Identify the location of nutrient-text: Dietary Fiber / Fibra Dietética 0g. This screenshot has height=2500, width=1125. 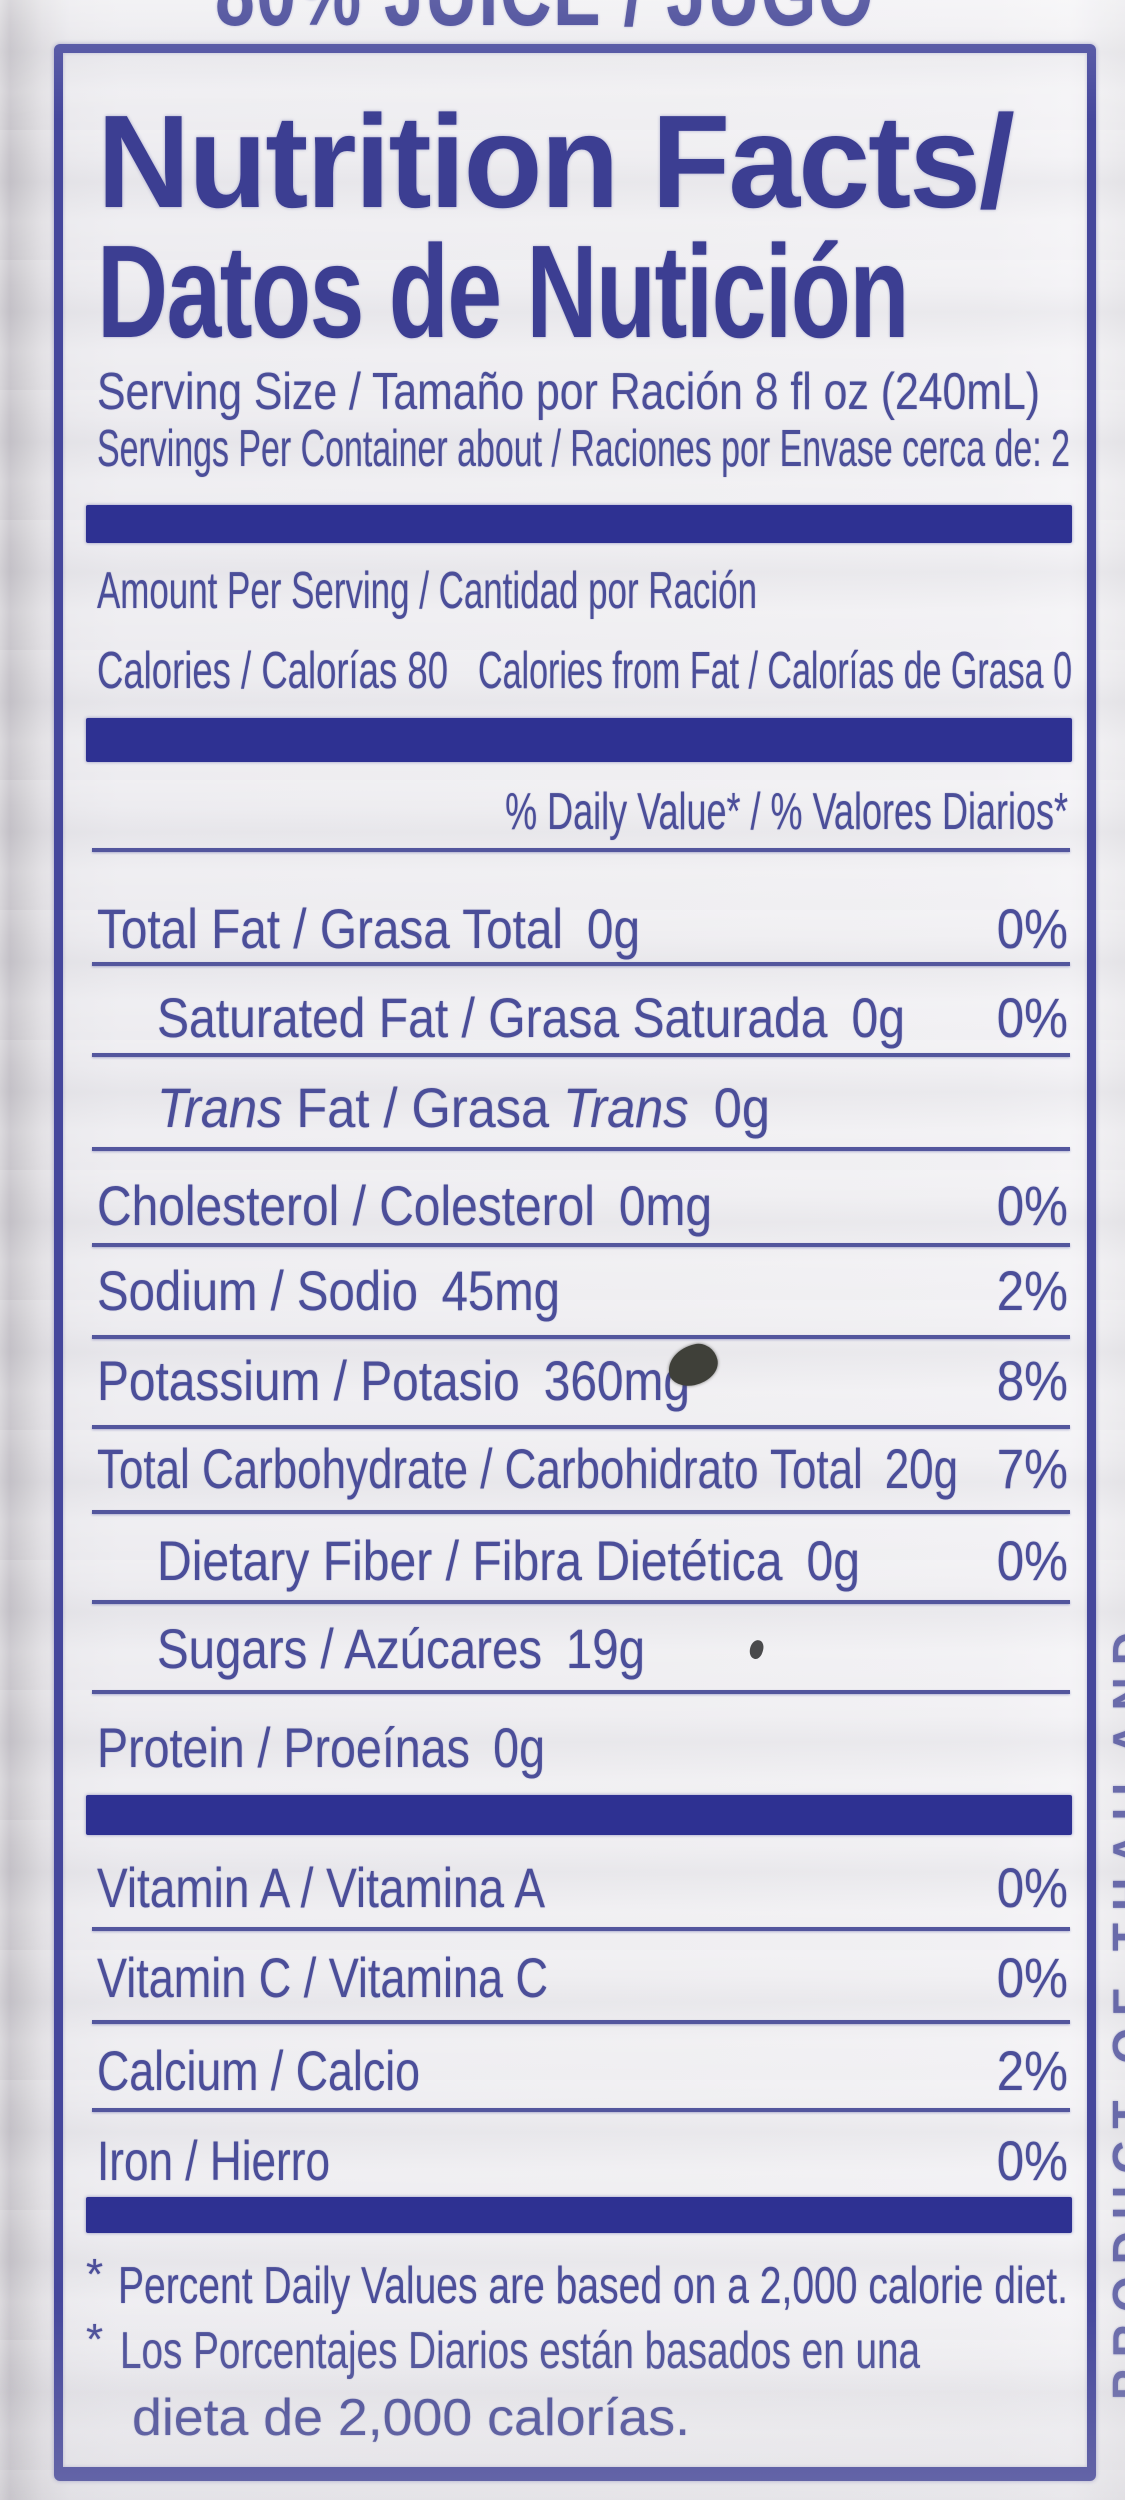
(508, 1560).